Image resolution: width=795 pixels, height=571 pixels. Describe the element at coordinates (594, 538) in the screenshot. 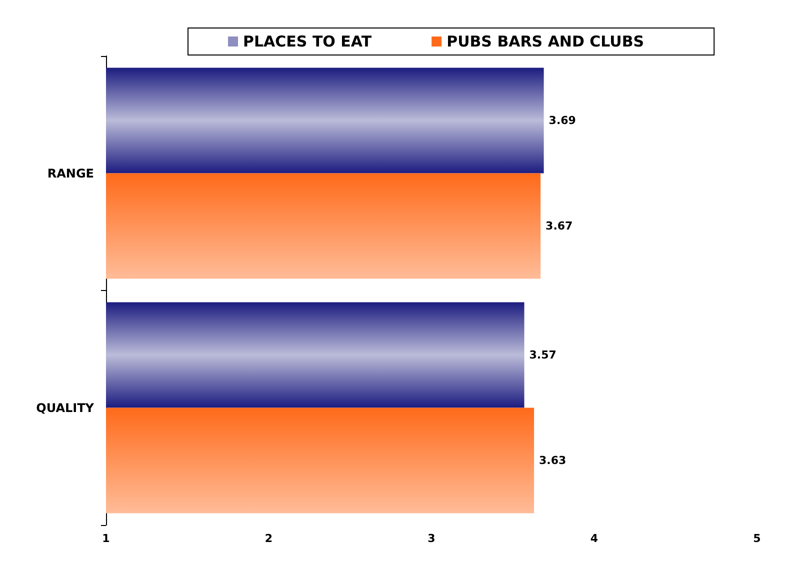

I see `x-tick-label: 4` at that location.